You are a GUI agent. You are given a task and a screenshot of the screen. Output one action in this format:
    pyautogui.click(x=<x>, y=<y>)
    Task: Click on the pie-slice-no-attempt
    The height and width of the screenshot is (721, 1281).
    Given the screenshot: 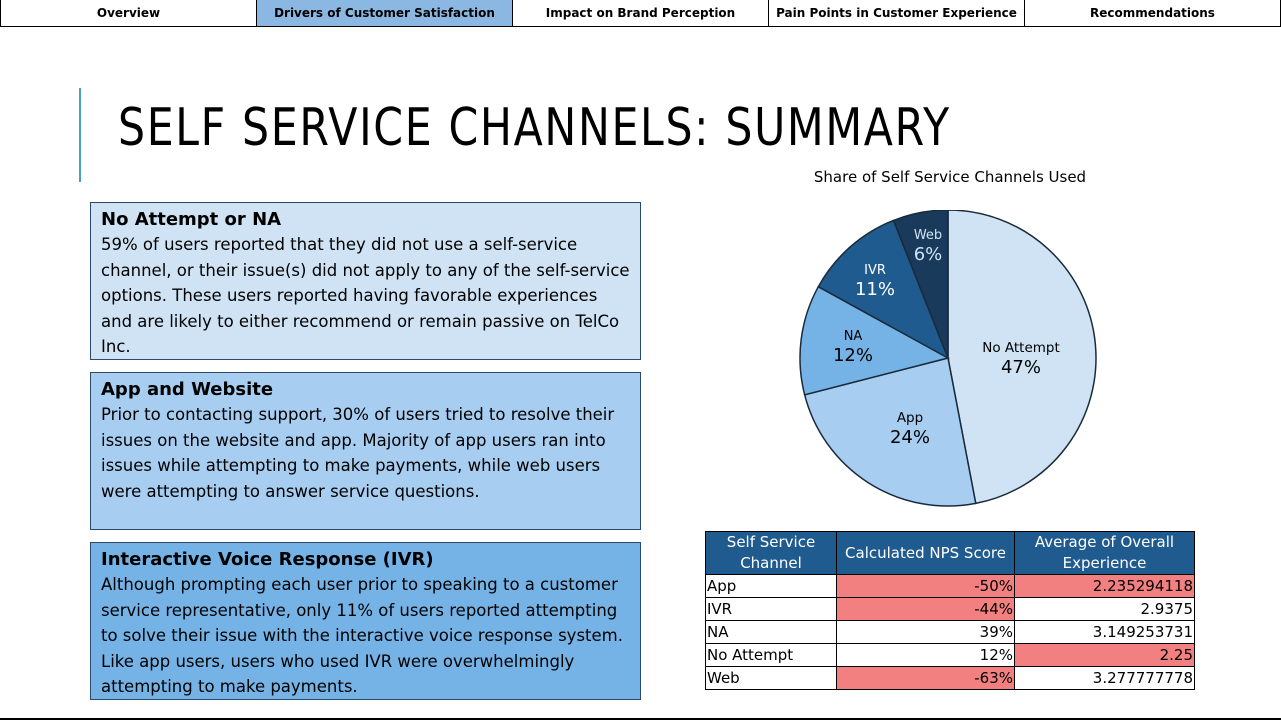 What is the action you would take?
    pyautogui.click(x=1022, y=357)
    